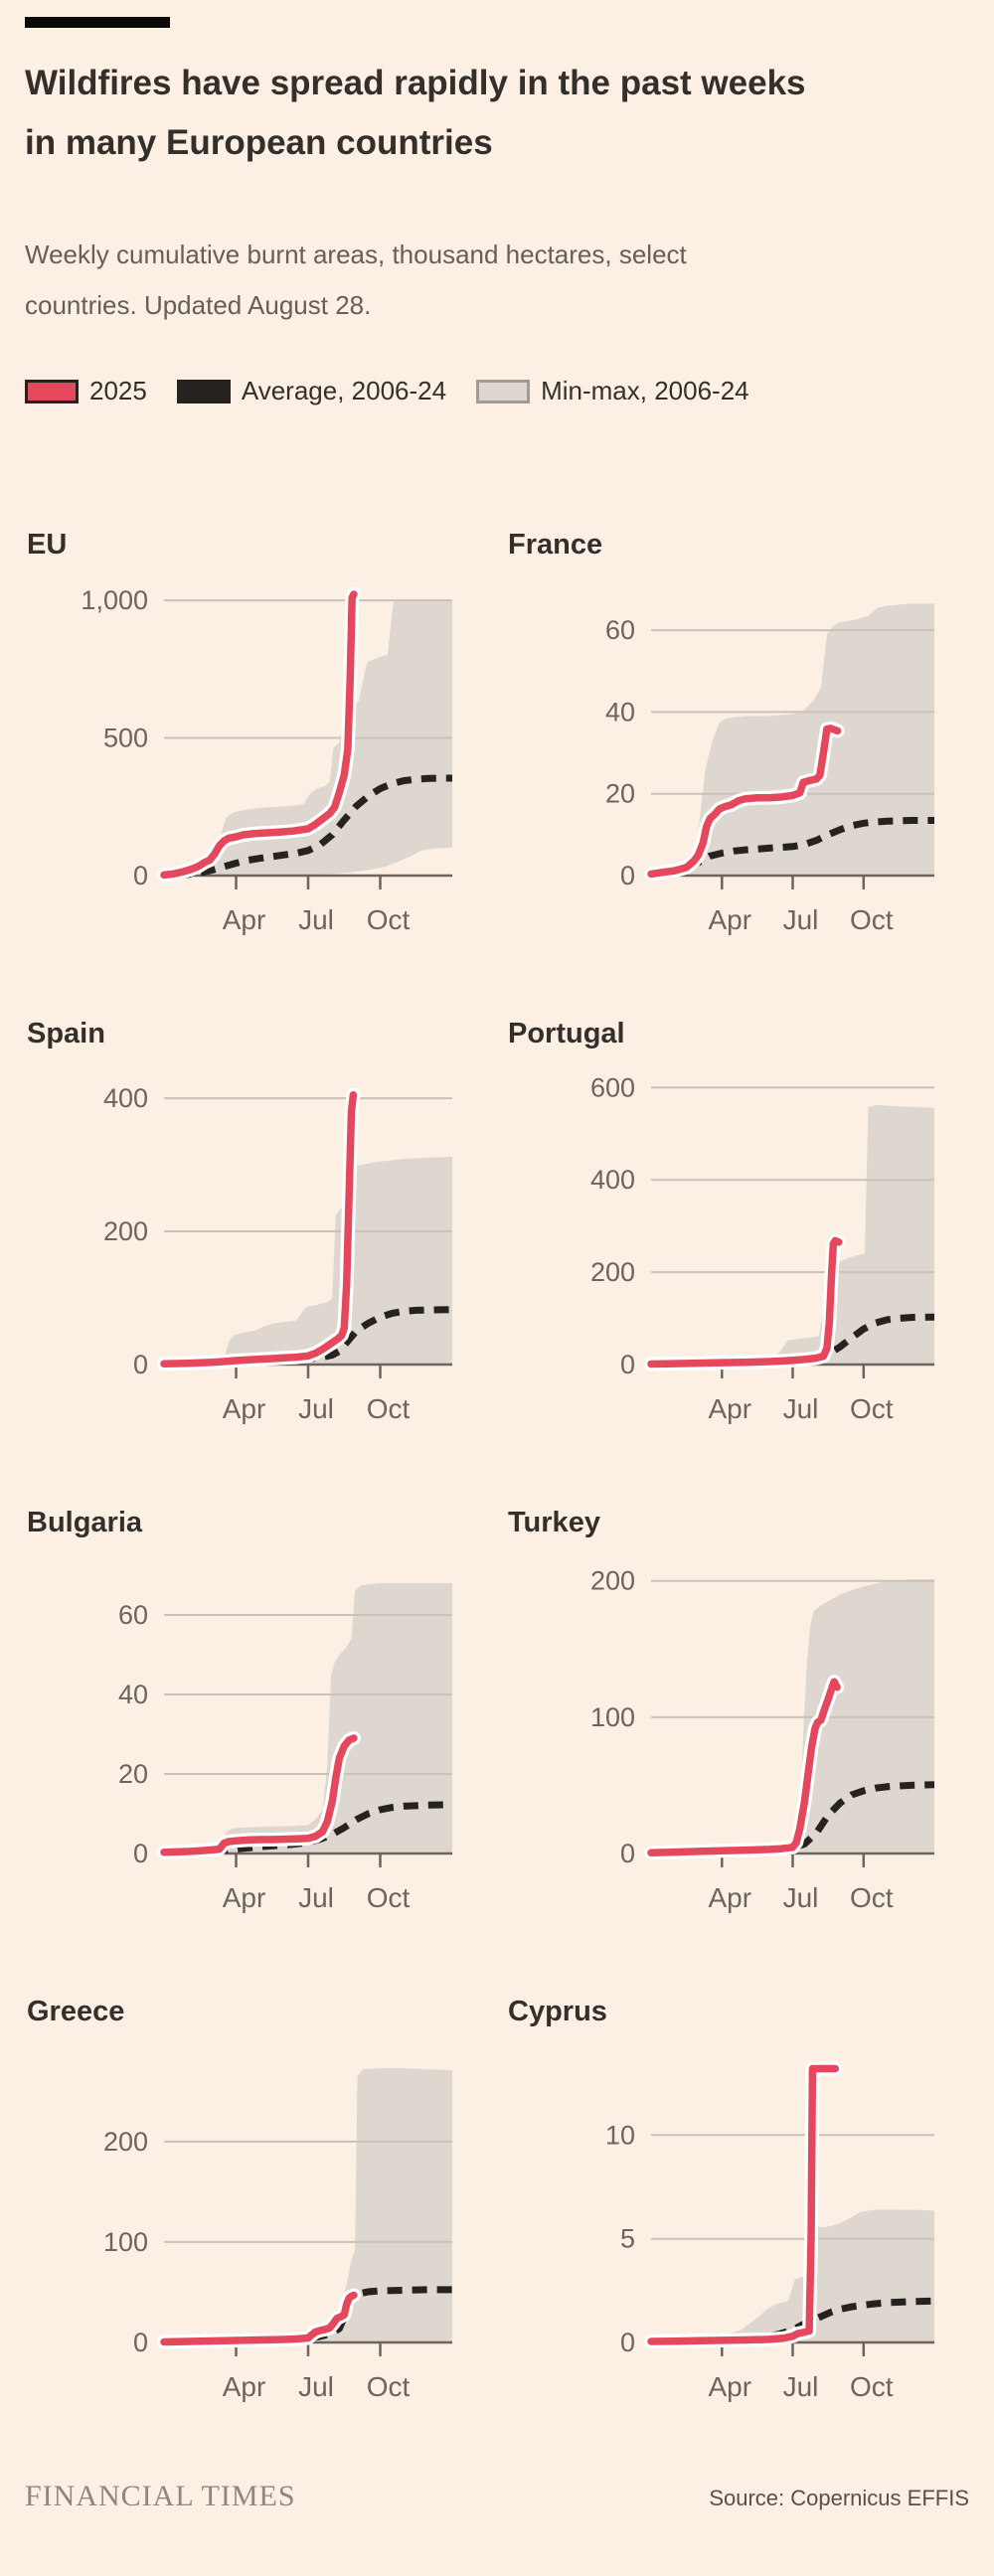 The image size is (994, 2576). What do you see at coordinates (75, 2011) in the screenshot?
I see `chart-title: Greece` at bounding box center [75, 2011].